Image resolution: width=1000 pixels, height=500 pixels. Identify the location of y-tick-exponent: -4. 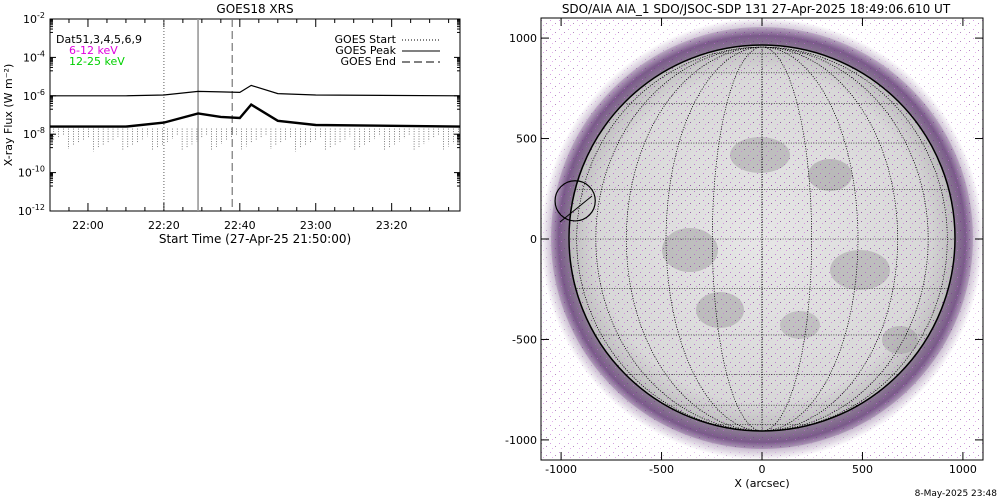
(41, 53).